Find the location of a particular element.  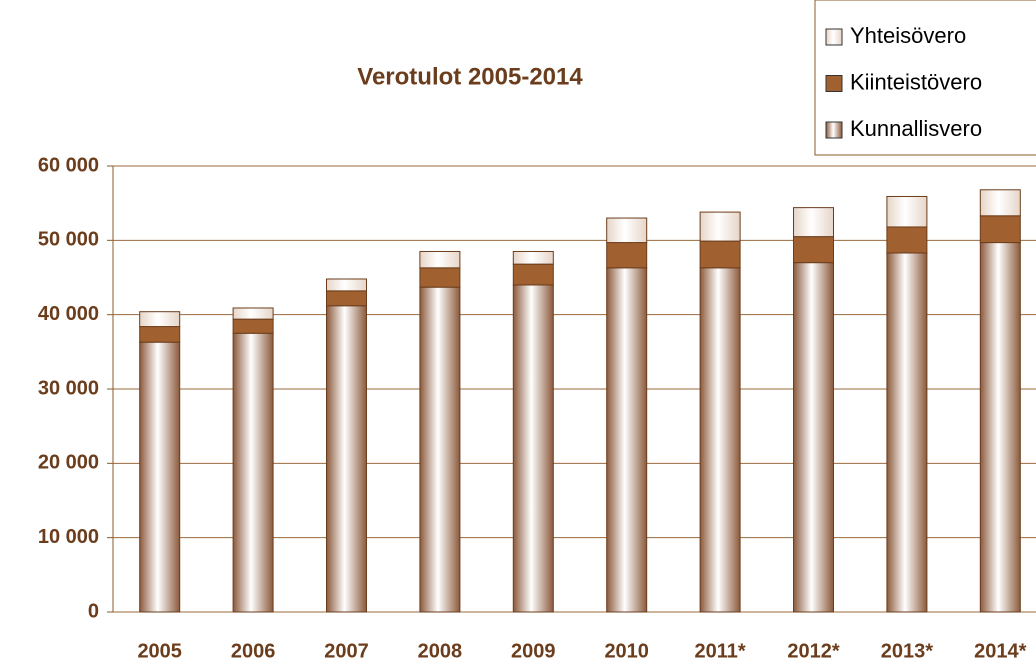

legend-label: Kunnallisvero is located at coordinates (916, 128).